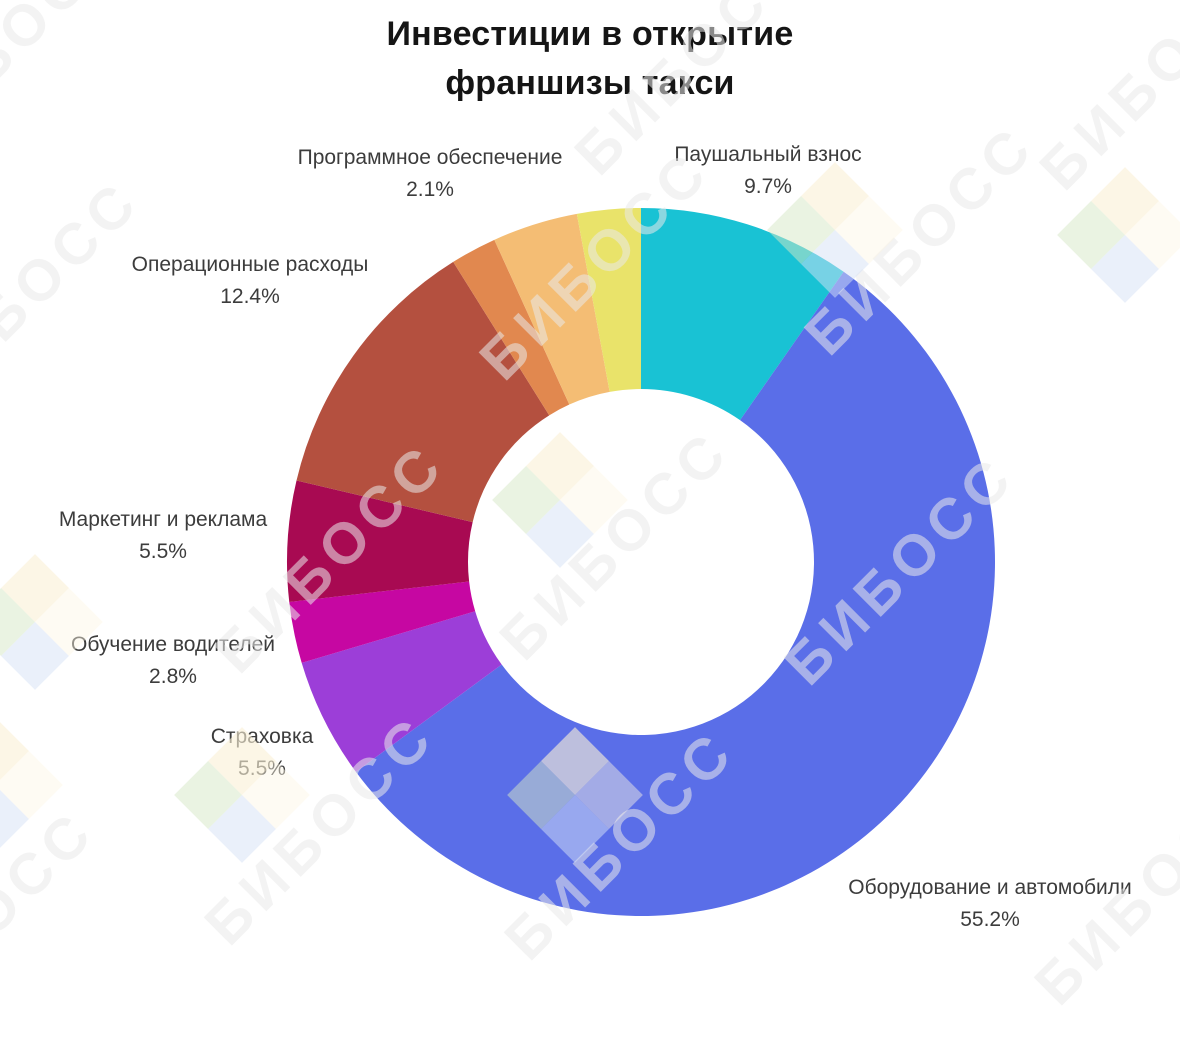  Describe the element at coordinates (430, 157) in the screenshot. I see `slice-label-text: Программное обеспечение` at that location.